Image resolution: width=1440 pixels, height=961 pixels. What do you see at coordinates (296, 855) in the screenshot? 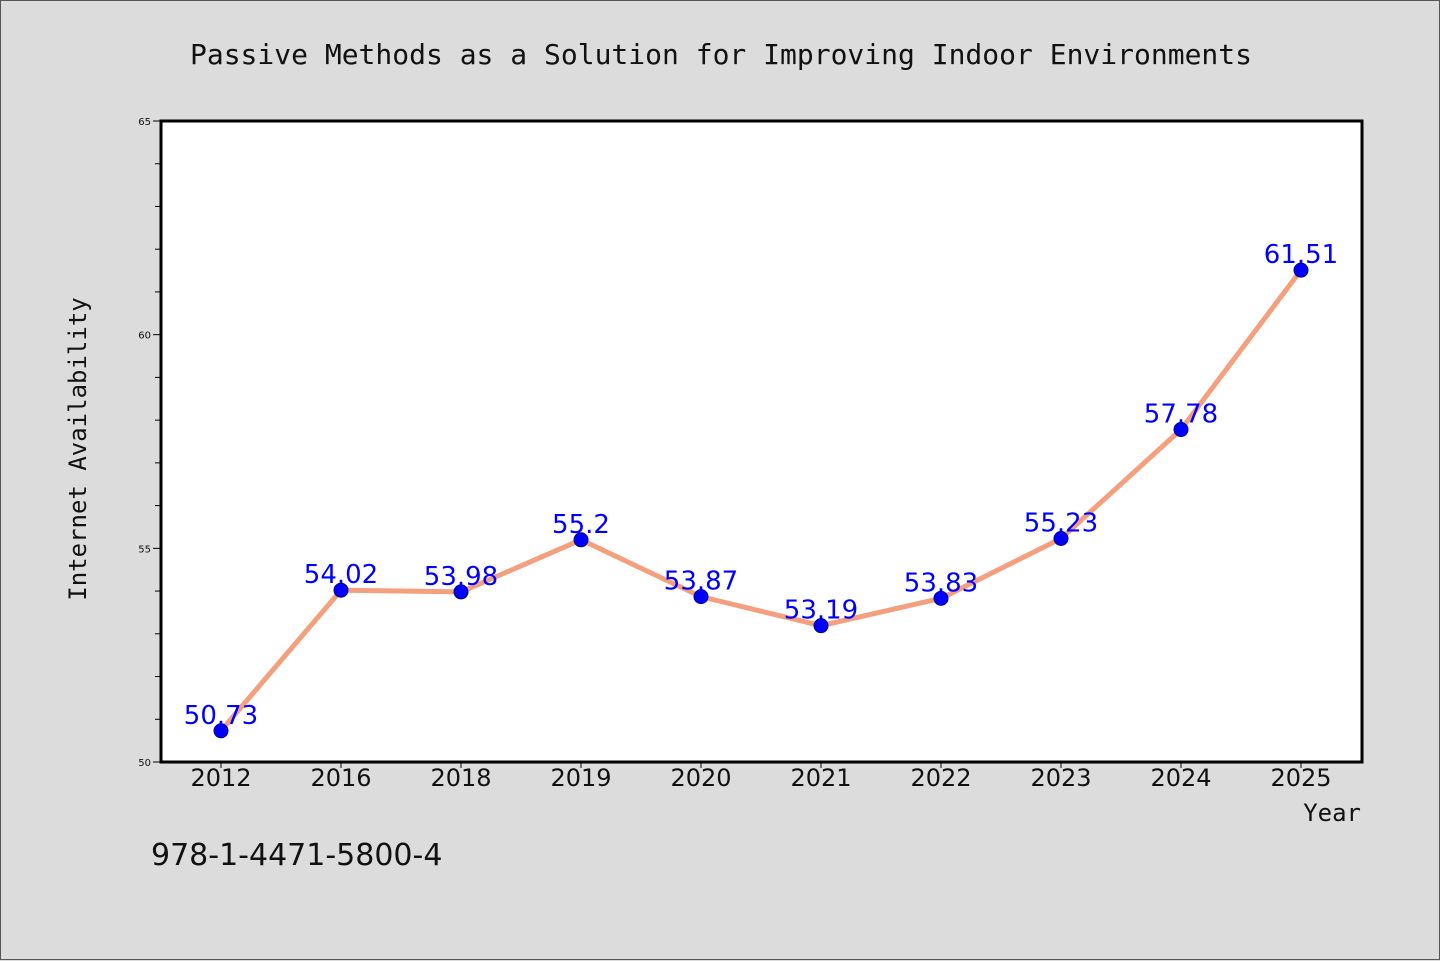
I see `footnote-isbn: 978-1-4471-5800-4` at bounding box center [296, 855].